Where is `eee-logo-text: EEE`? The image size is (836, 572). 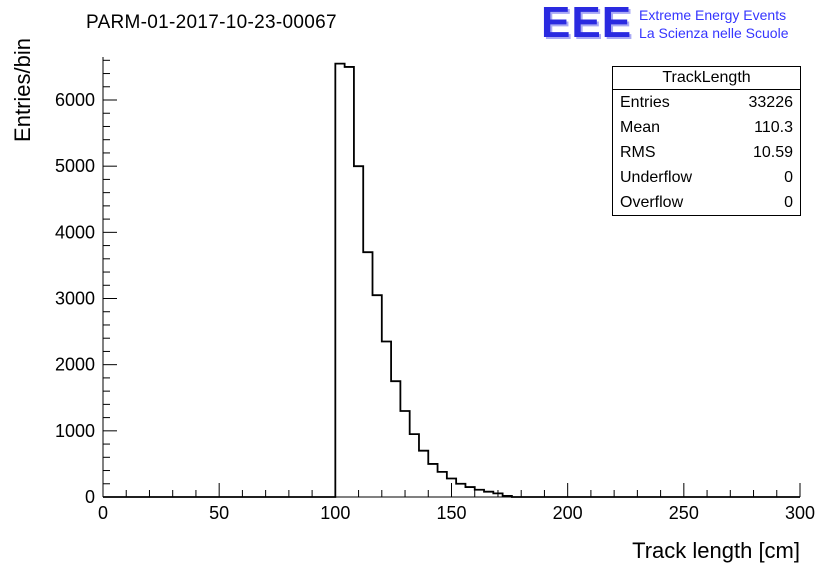 eee-logo-text: EEE is located at coordinates (587, 23).